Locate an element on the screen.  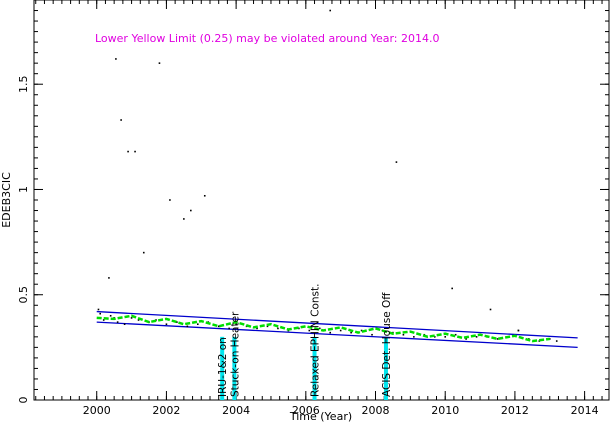
x-tick-label: 2006 is located at coordinates (306, 410).